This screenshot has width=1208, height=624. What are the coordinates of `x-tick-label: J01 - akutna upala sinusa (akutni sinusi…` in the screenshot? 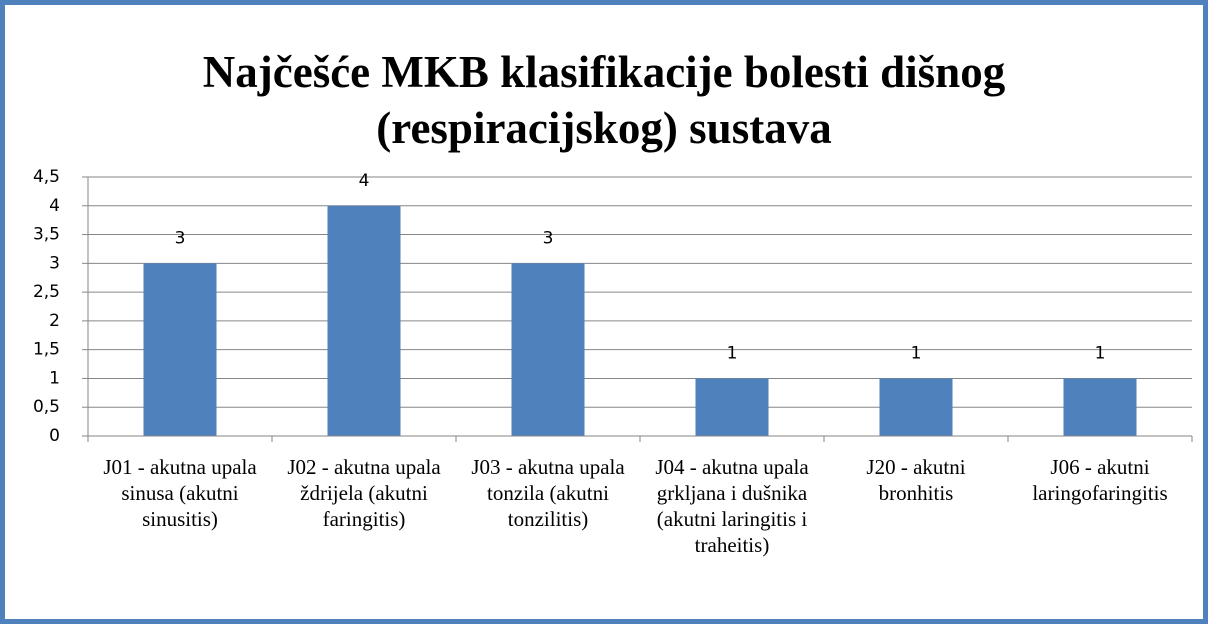 It's located at (180, 493).